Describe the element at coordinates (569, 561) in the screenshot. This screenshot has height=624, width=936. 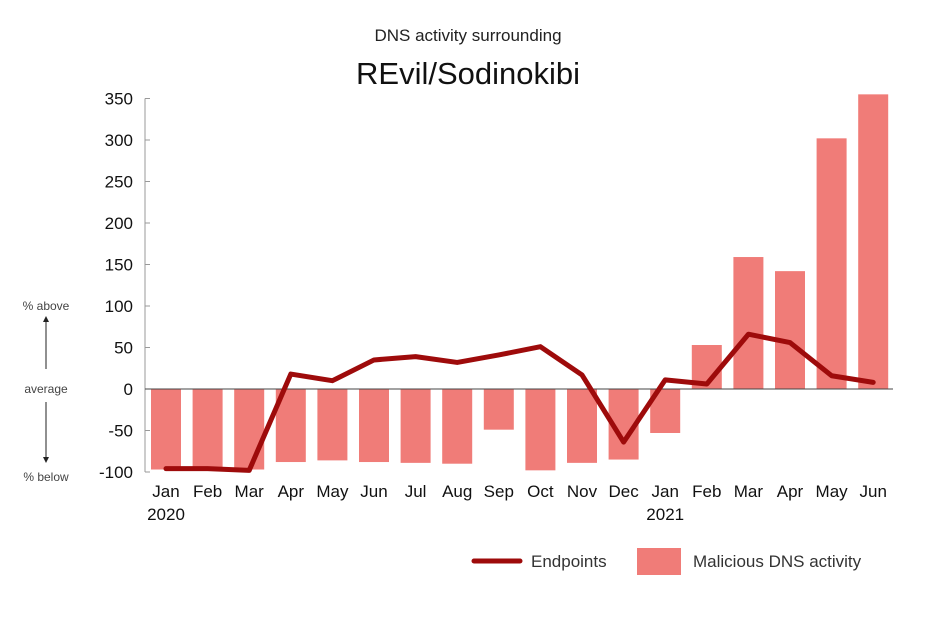
I see `legend-endpoints: Endpoints` at that location.